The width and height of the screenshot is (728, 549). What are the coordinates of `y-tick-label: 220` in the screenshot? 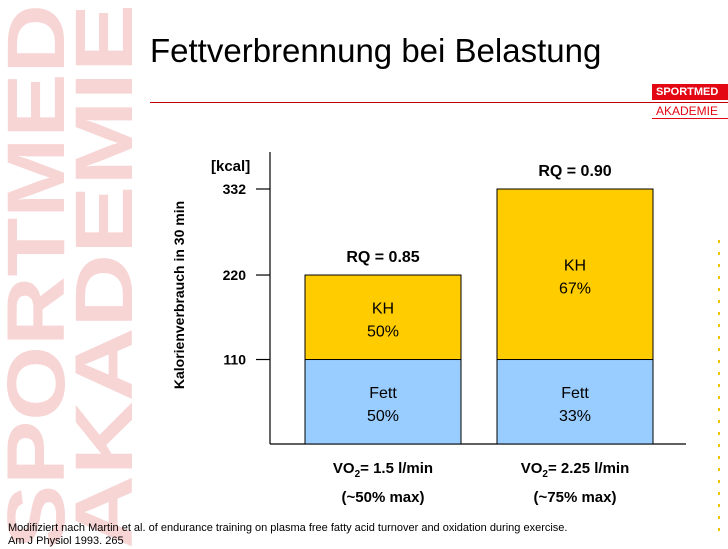 It's located at (235, 275).